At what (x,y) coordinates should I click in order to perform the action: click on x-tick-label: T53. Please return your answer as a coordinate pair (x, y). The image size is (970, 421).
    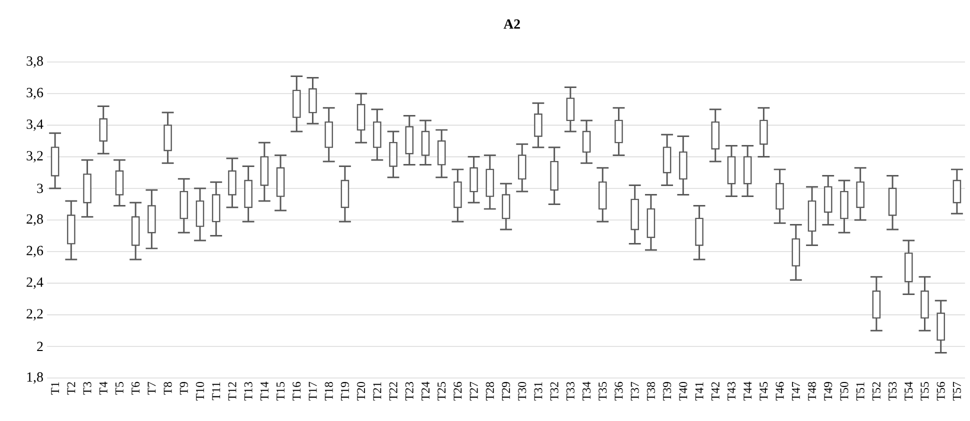
    Looking at the image, I should click on (892, 391).